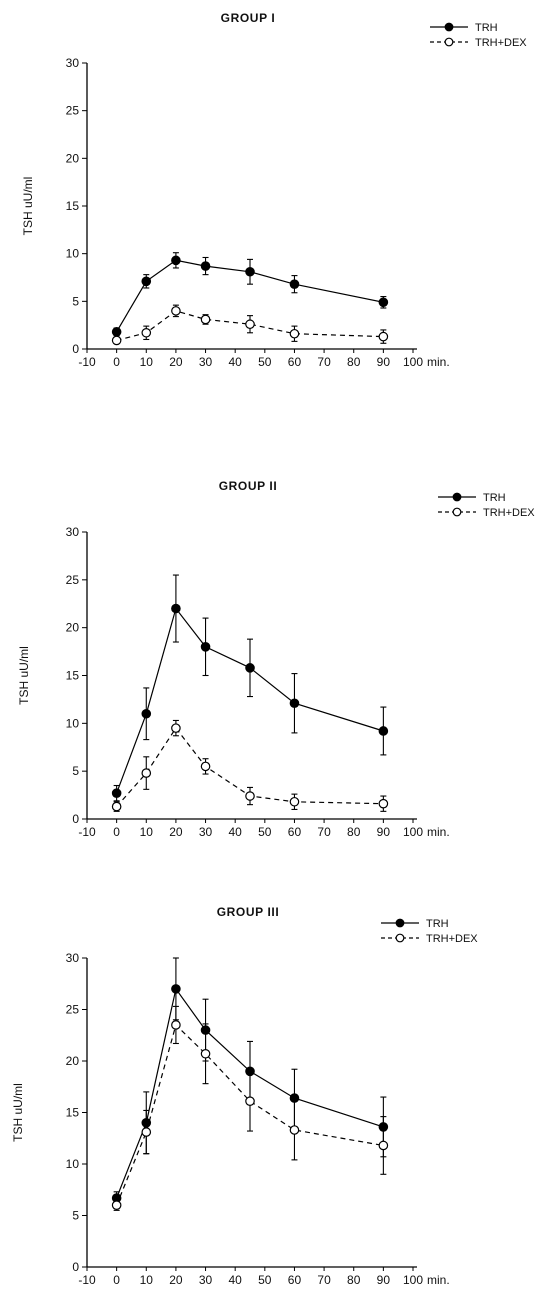 This screenshot has width=557, height=1300. What do you see at coordinates (248, 912) in the screenshot?
I see `chart-title: GROUP III` at bounding box center [248, 912].